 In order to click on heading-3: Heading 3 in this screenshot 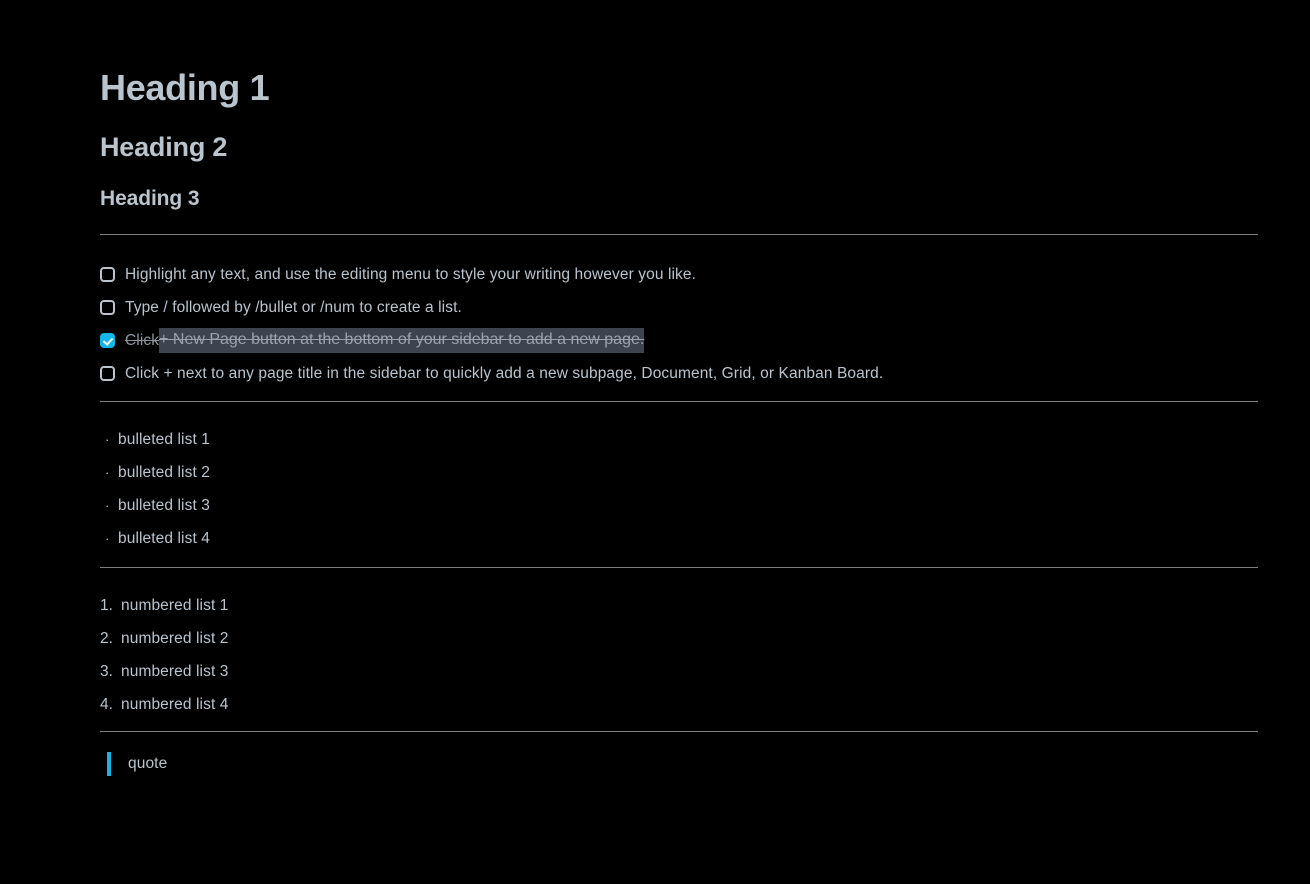, I will do `click(150, 198)`.